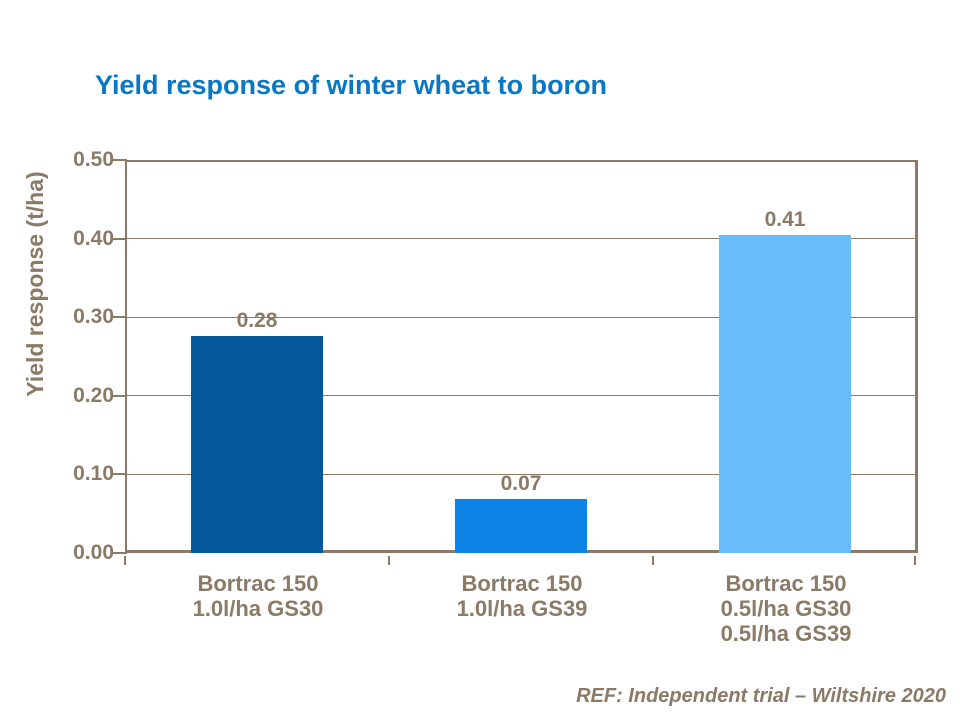 The height and width of the screenshot is (720, 960). What do you see at coordinates (93, 552) in the screenshot?
I see `y-tick-label: 0.00` at bounding box center [93, 552].